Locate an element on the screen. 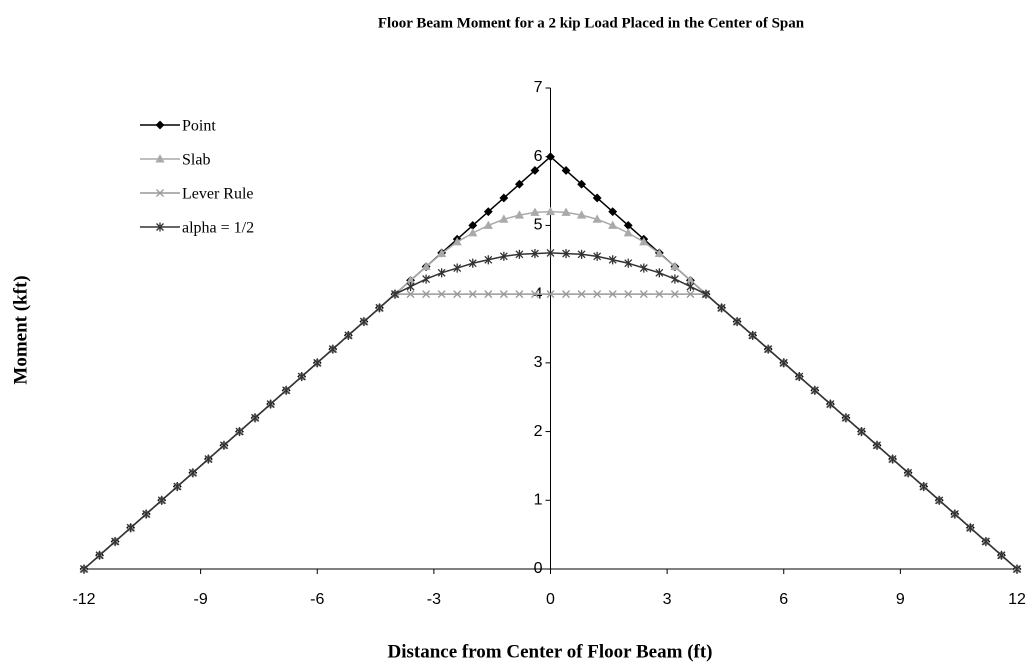  x-tick-label: -3 is located at coordinates (434, 599).